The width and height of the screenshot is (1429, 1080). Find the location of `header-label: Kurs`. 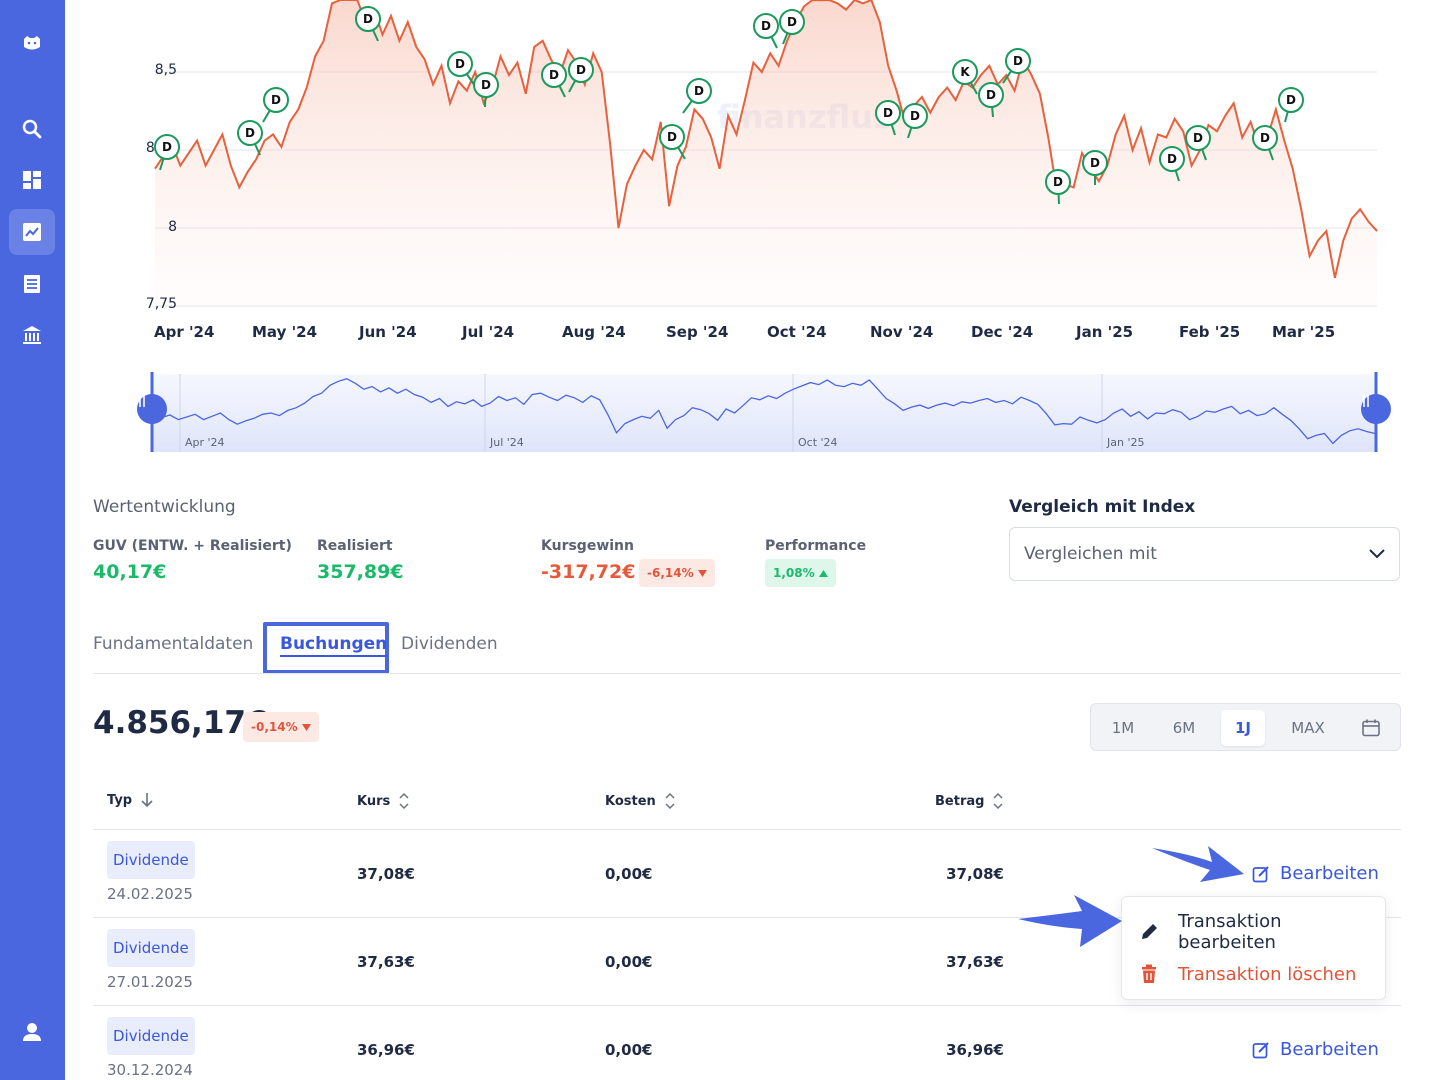

header-label: Kurs is located at coordinates (374, 801).